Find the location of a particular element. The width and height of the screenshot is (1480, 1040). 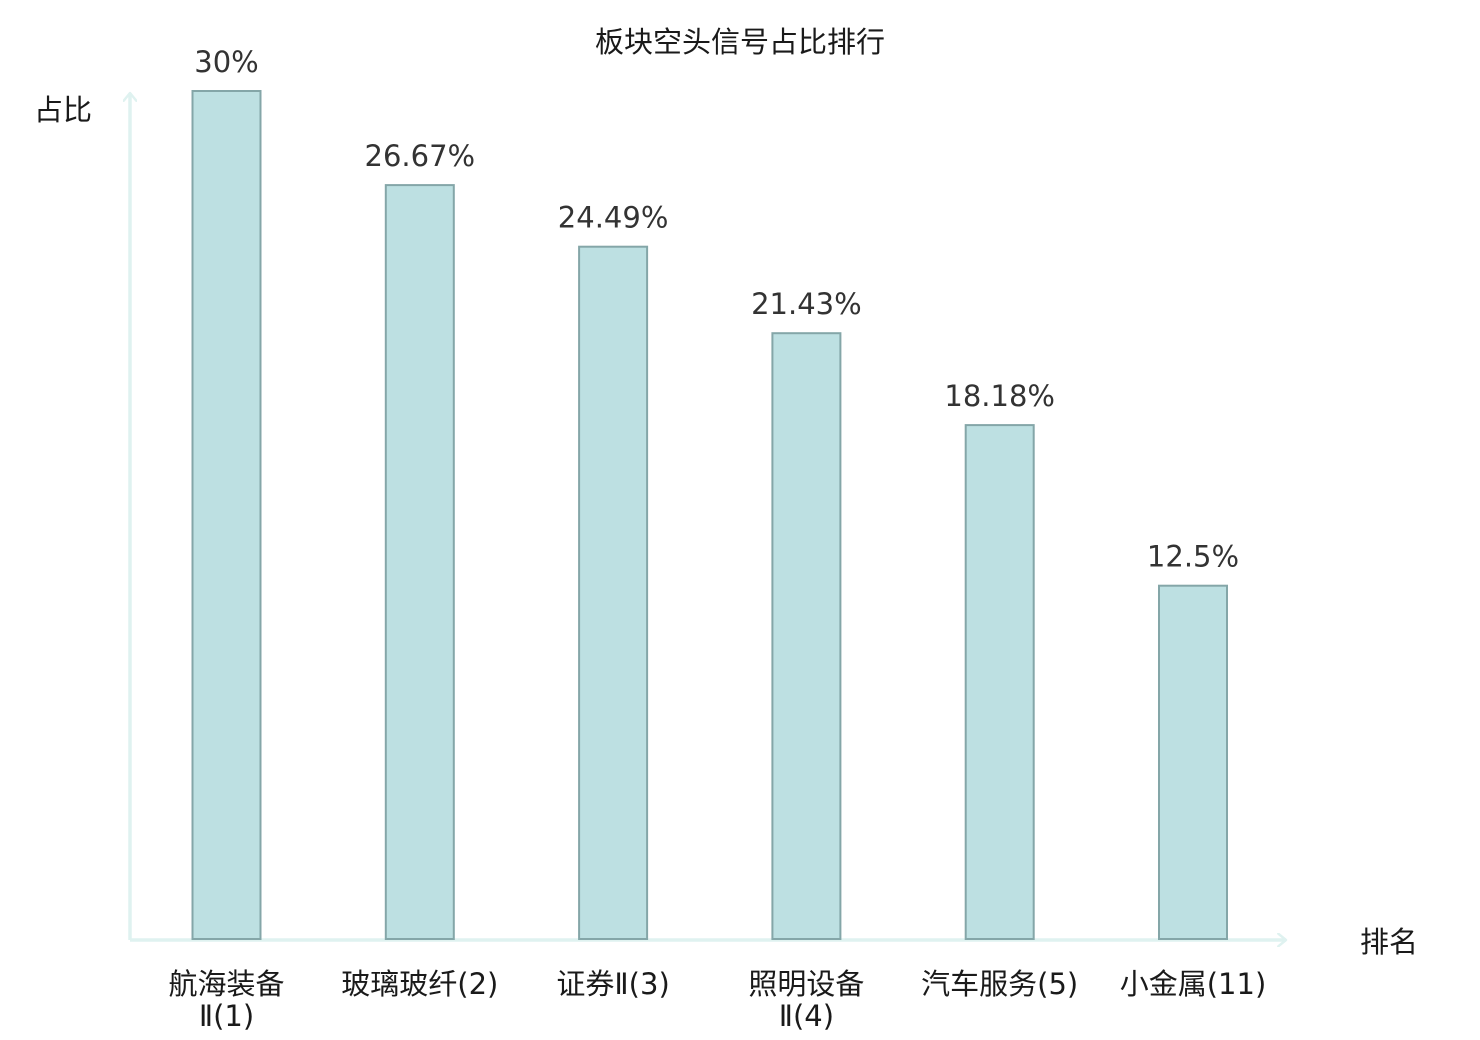

category-label-1-line-2: Ⅱ(1) is located at coordinates (226, 1016).